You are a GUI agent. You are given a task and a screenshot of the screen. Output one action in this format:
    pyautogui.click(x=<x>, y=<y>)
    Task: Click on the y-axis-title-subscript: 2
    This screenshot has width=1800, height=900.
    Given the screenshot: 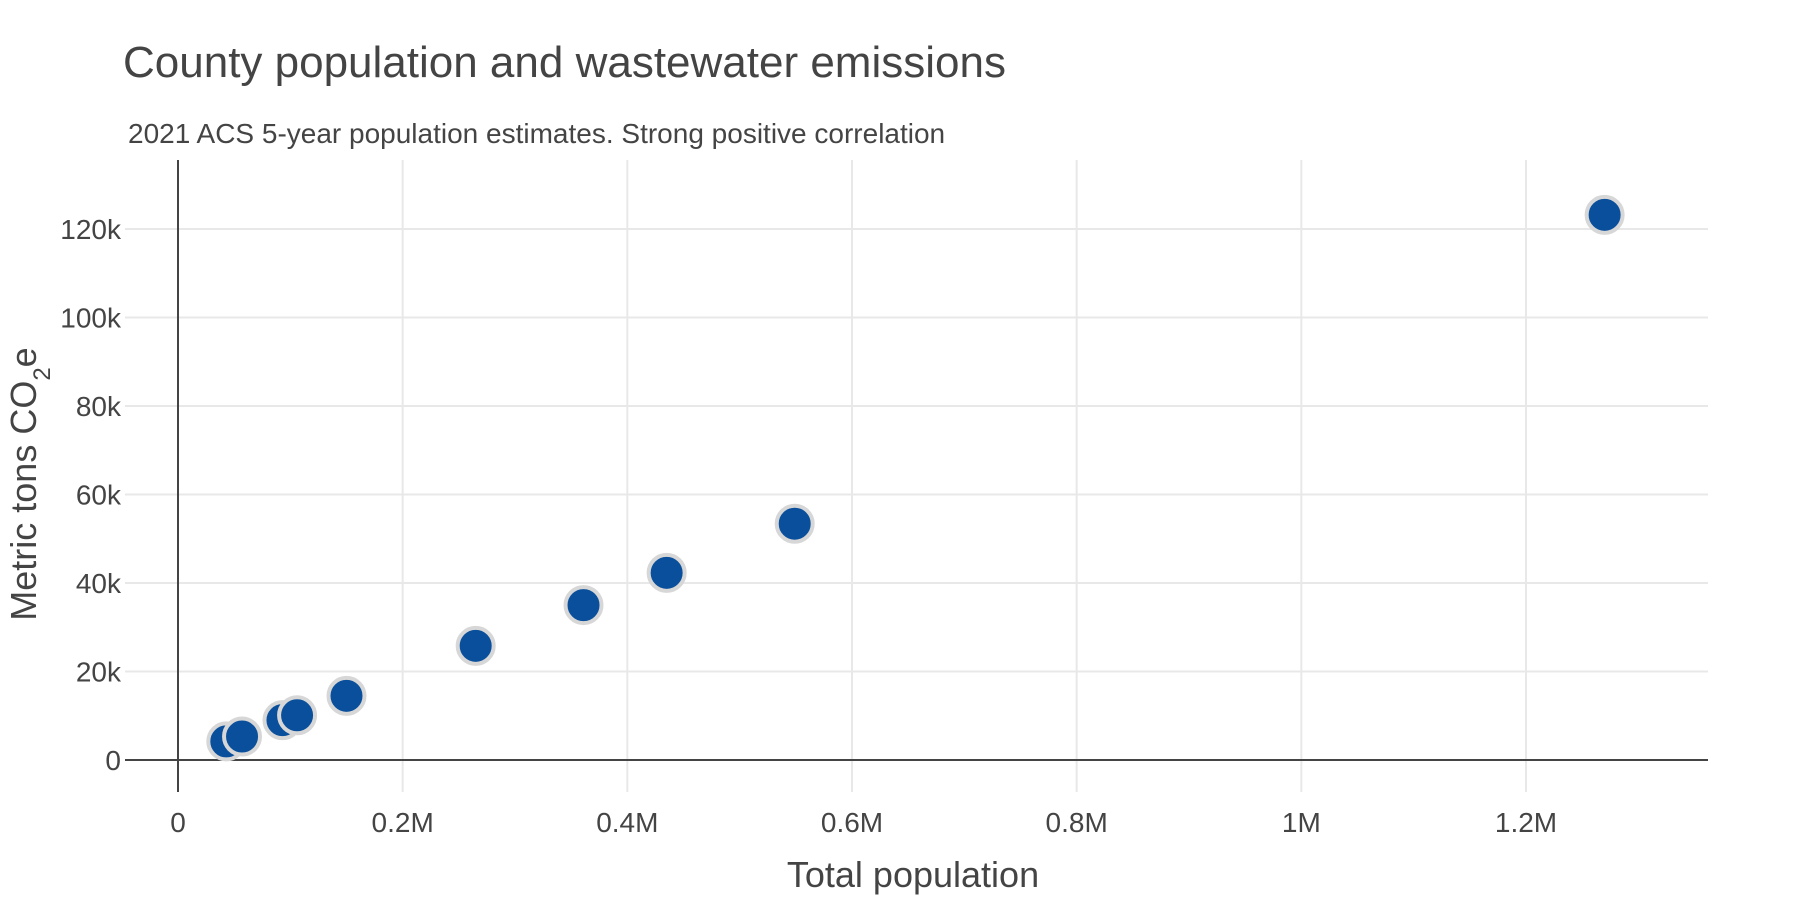 What is the action you would take?
    pyautogui.click(x=42, y=373)
    